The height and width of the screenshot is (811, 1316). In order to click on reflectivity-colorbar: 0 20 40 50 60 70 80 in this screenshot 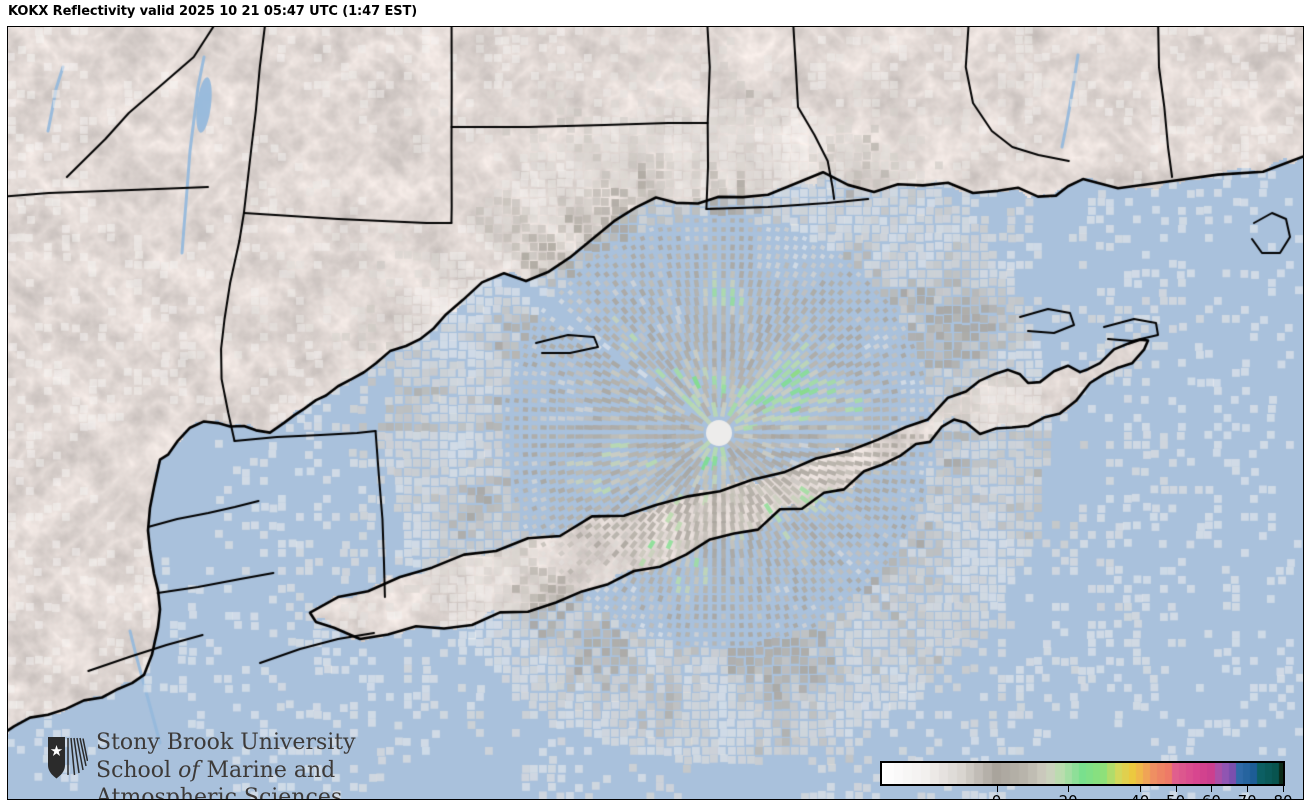, I will do `click(1086, 780)`.